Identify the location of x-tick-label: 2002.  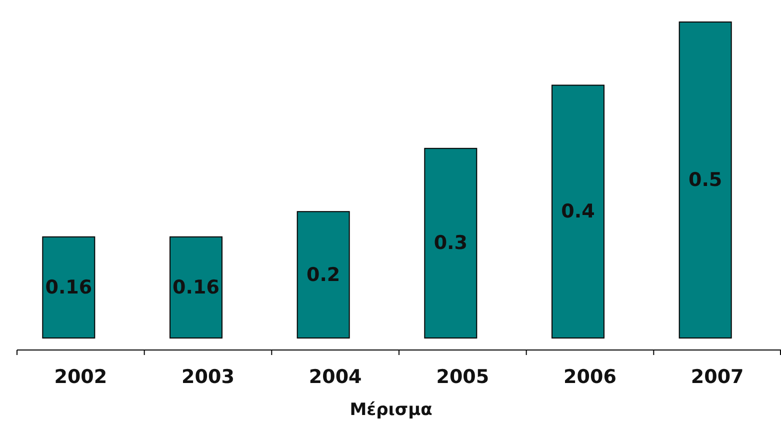
(81, 377).